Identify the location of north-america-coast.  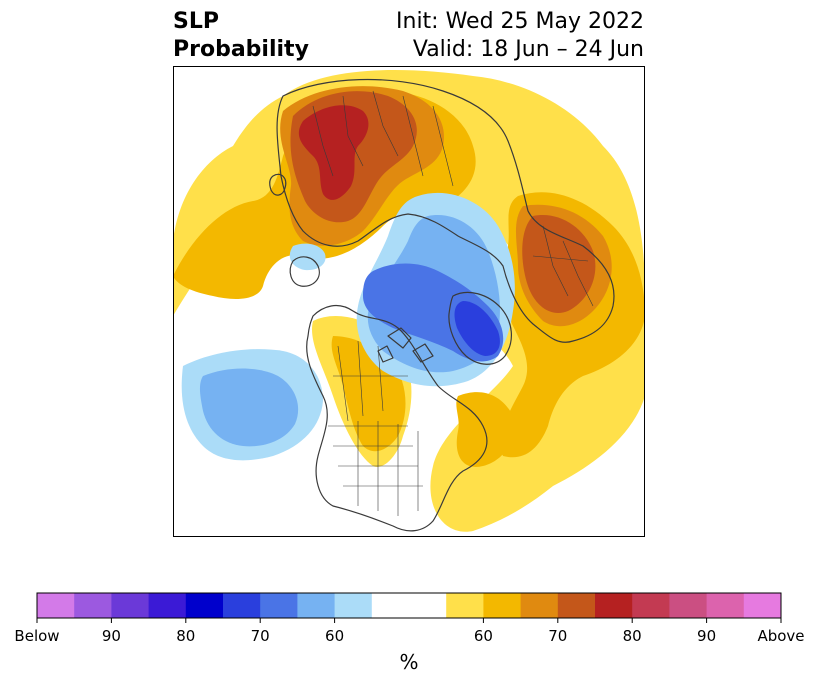
(397, 418).